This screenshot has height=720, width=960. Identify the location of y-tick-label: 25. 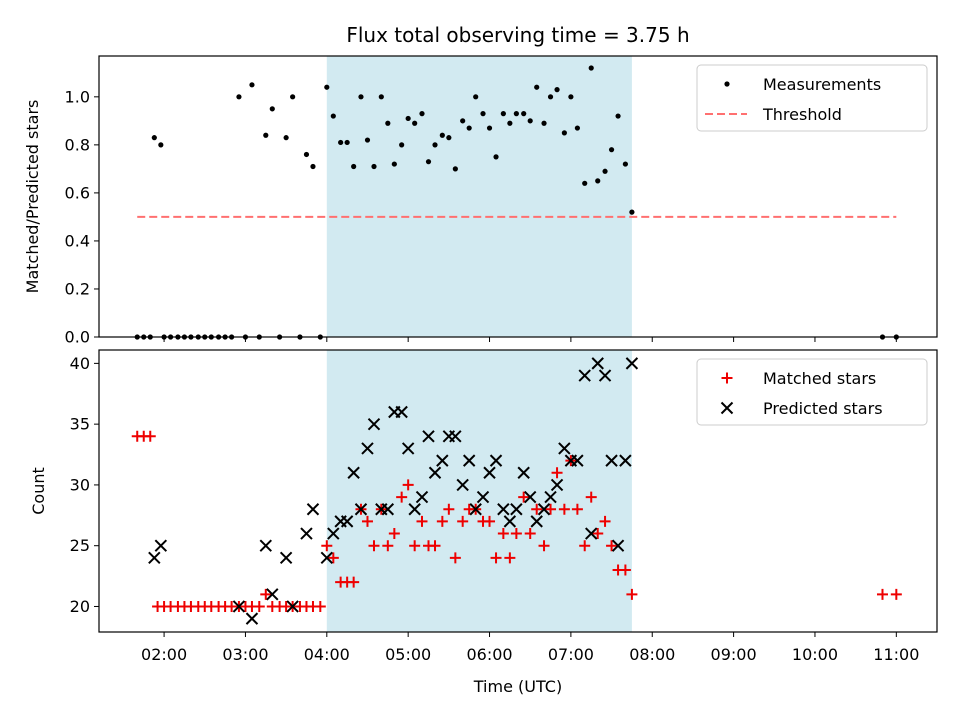
(80, 545).